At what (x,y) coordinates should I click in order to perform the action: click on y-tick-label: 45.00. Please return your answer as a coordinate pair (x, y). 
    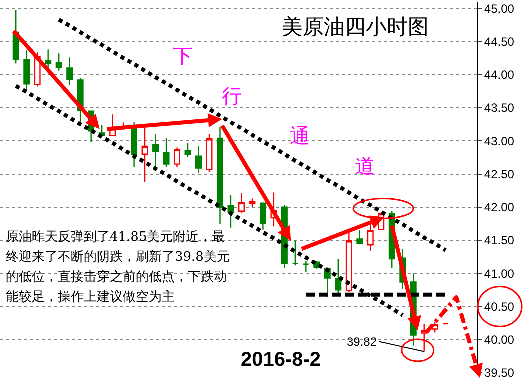
    Looking at the image, I should click on (499, 9).